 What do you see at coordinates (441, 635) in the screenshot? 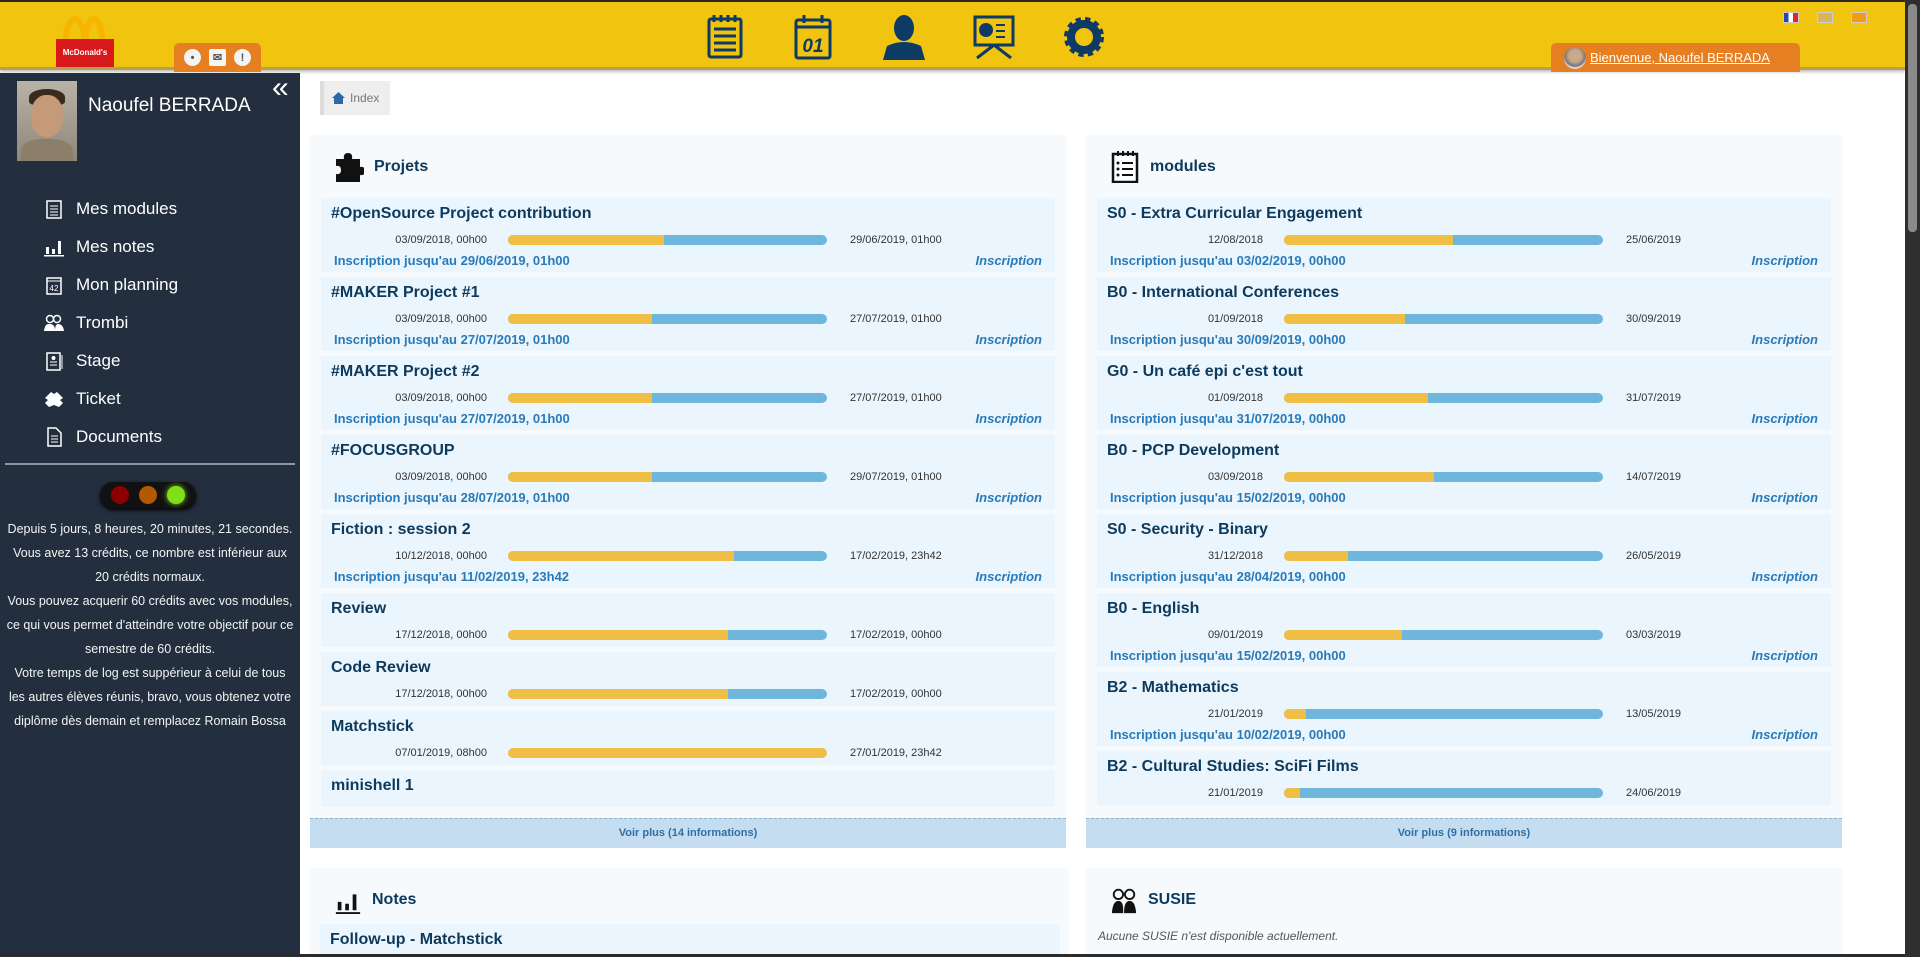
I see `start-date: 17/12/2018, 00h00` at bounding box center [441, 635].